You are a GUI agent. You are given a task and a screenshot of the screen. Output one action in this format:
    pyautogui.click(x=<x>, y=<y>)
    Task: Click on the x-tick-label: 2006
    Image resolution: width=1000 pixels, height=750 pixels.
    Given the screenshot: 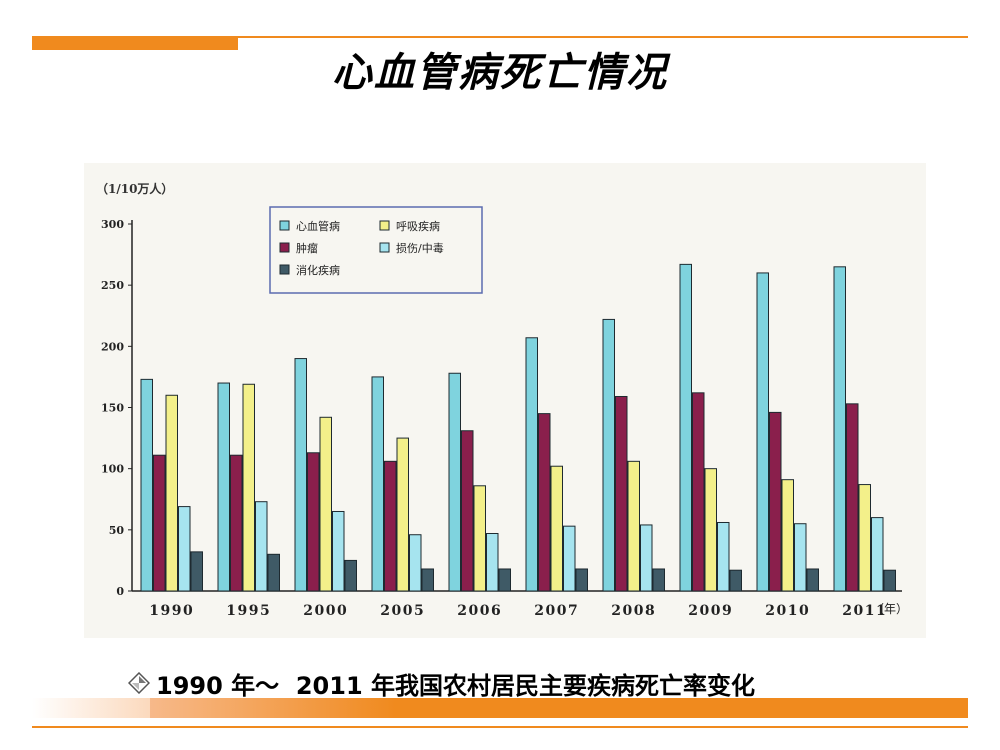 What is the action you would take?
    pyautogui.click(x=479, y=611)
    